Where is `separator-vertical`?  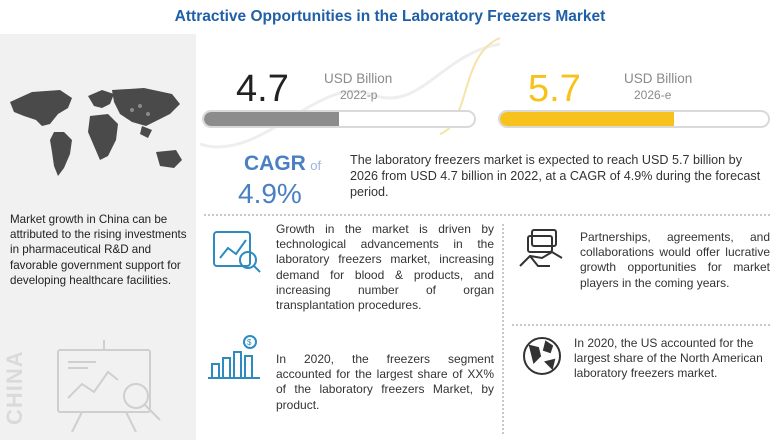
separator-vertical is located at coordinates (503, 329).